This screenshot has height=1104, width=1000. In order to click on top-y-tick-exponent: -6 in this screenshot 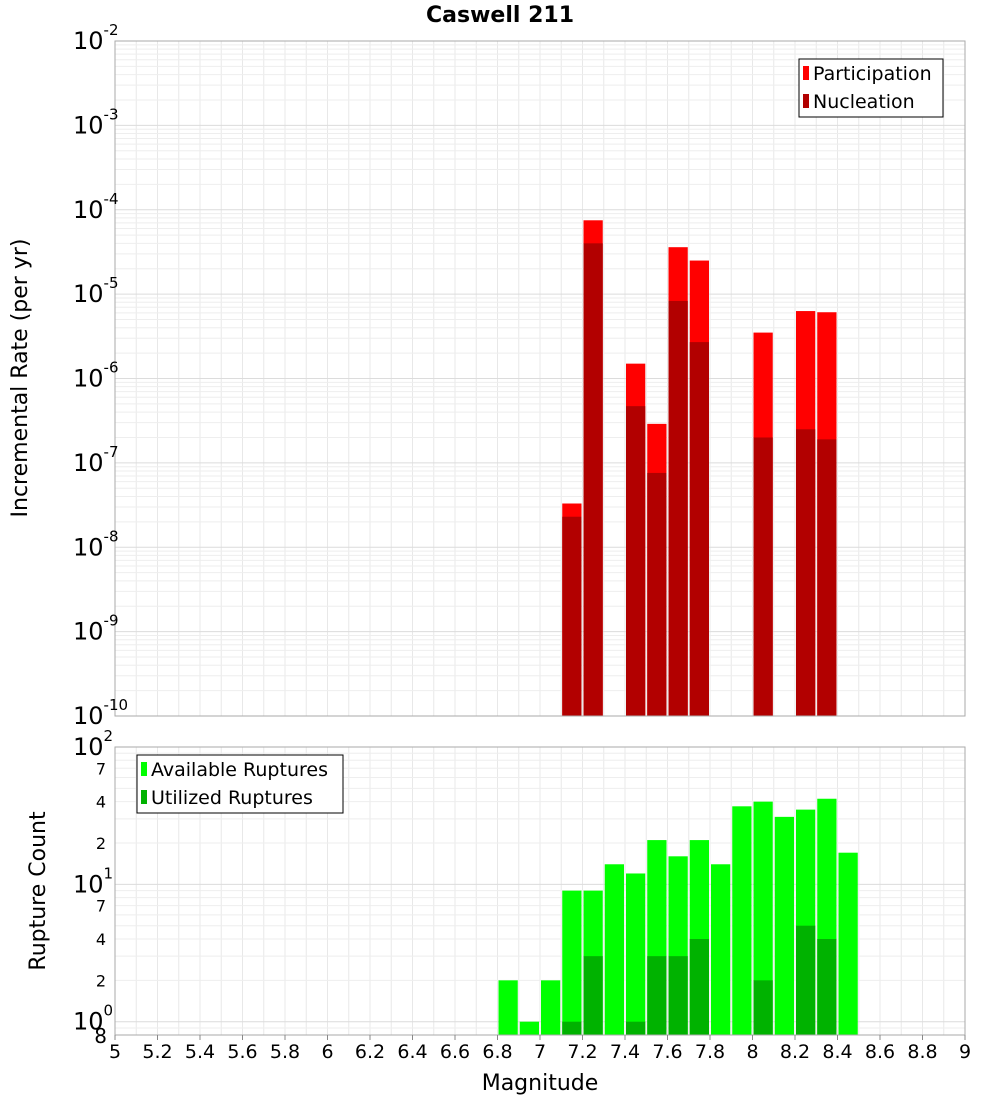, I will do `click(111, 368)`.